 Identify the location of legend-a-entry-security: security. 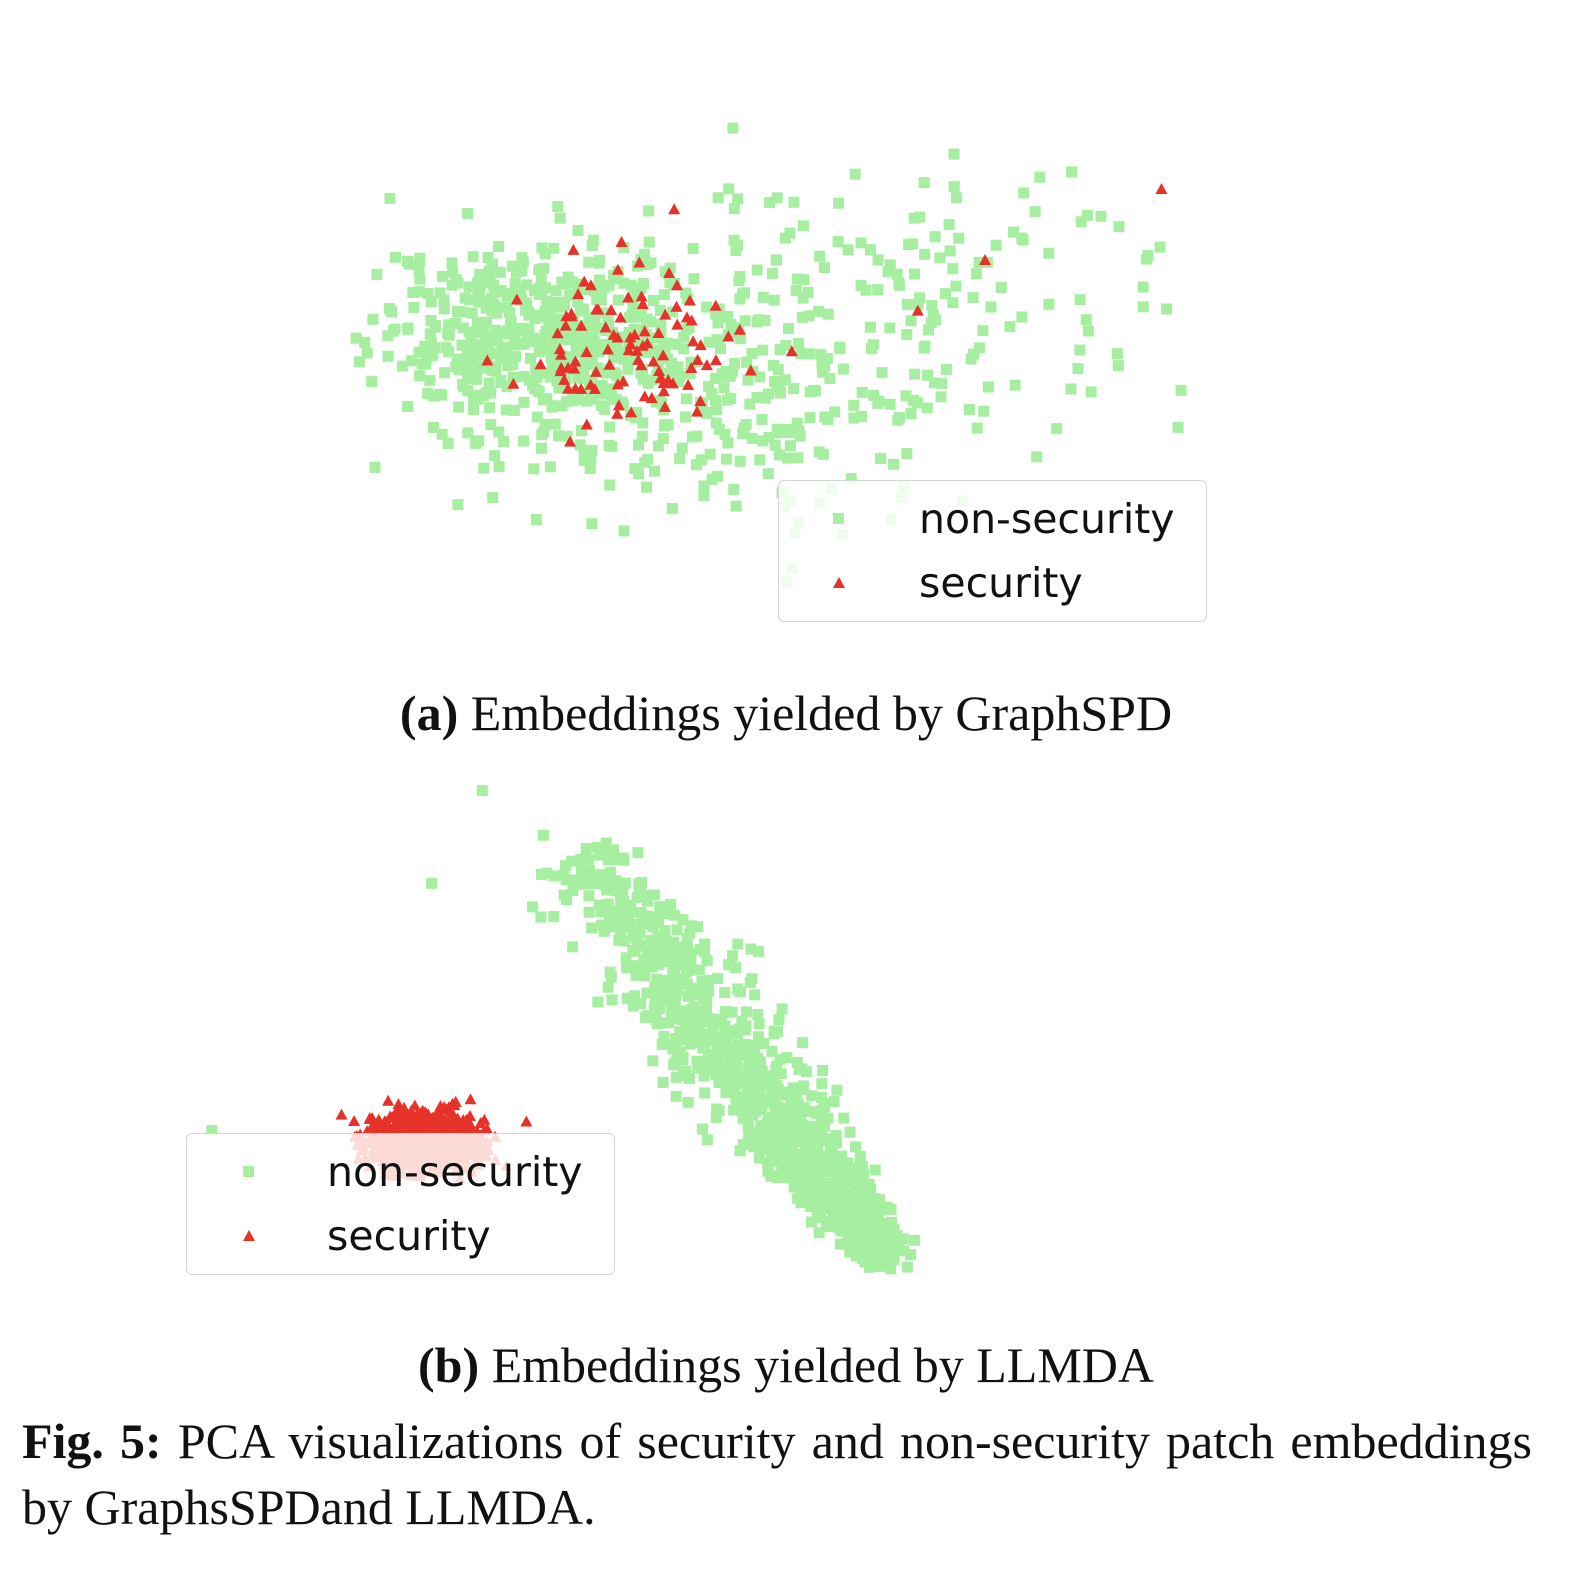
(992, 583).